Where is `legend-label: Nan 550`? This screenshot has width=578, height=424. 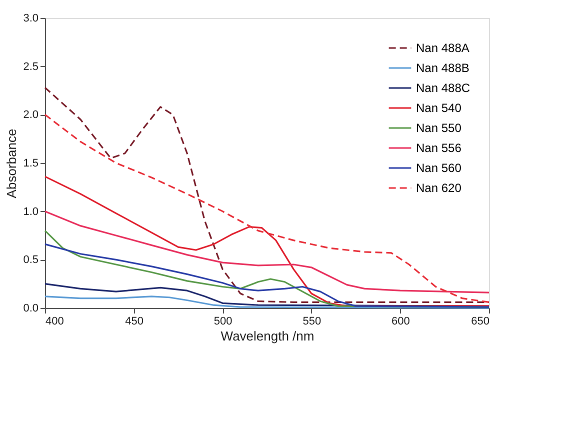 legend-label: Nan 550 is located at coordinates (439, 128).